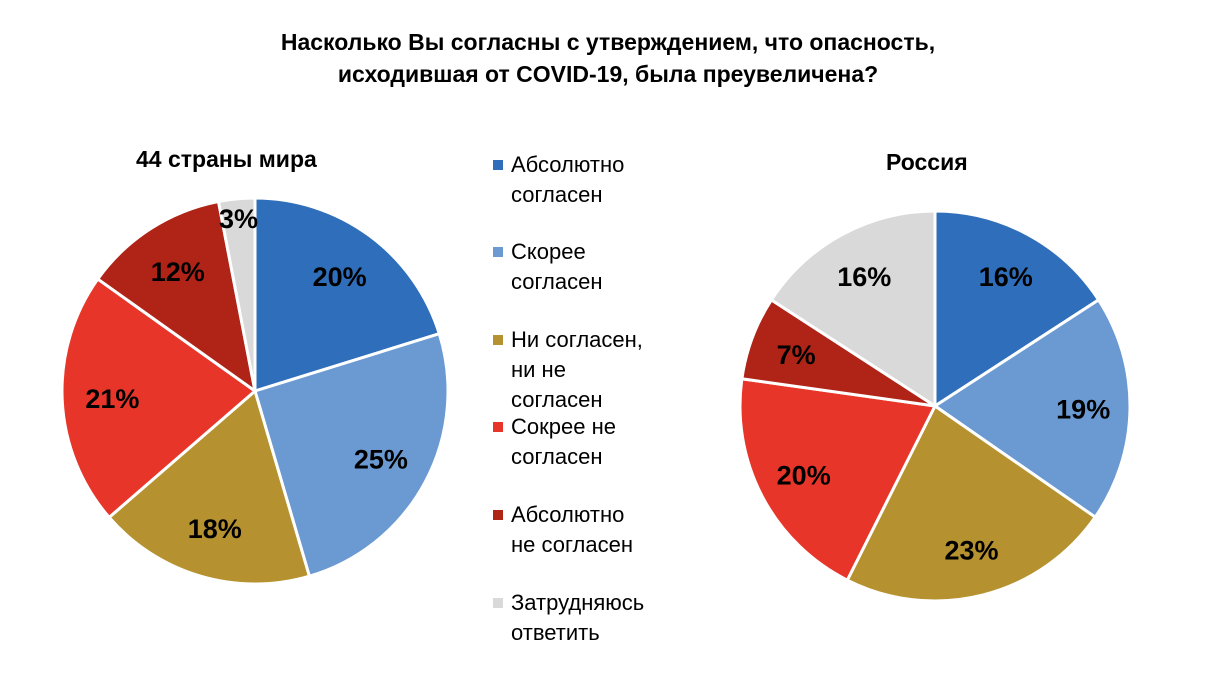  I want to click on legend-label: Ни согласен,, so click(577, 339).